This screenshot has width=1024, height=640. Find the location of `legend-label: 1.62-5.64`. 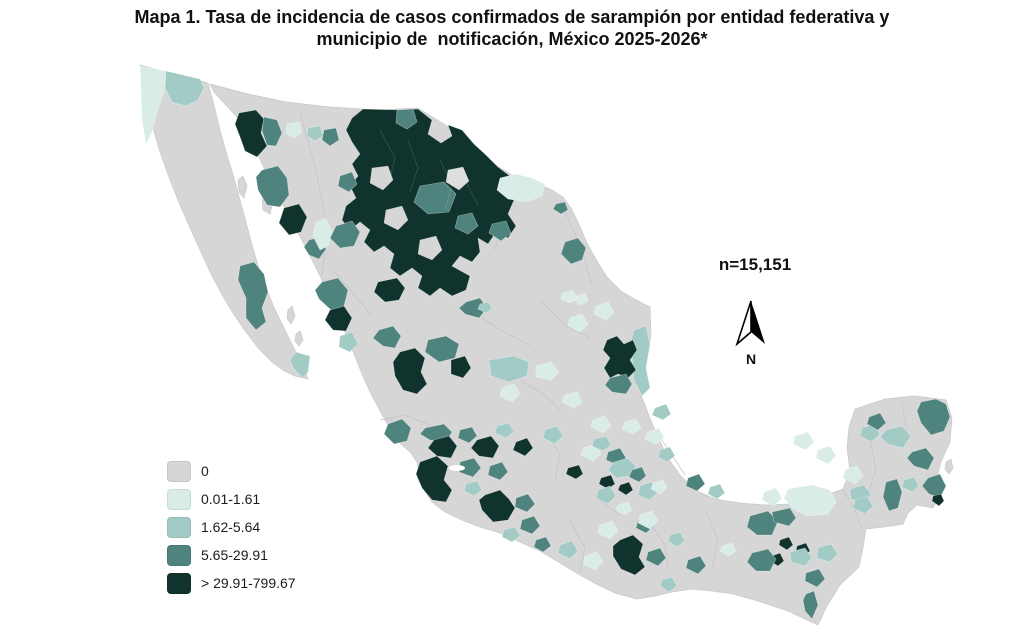

legend-label: 1.62-5.64 is located at coordinates (231, 527).